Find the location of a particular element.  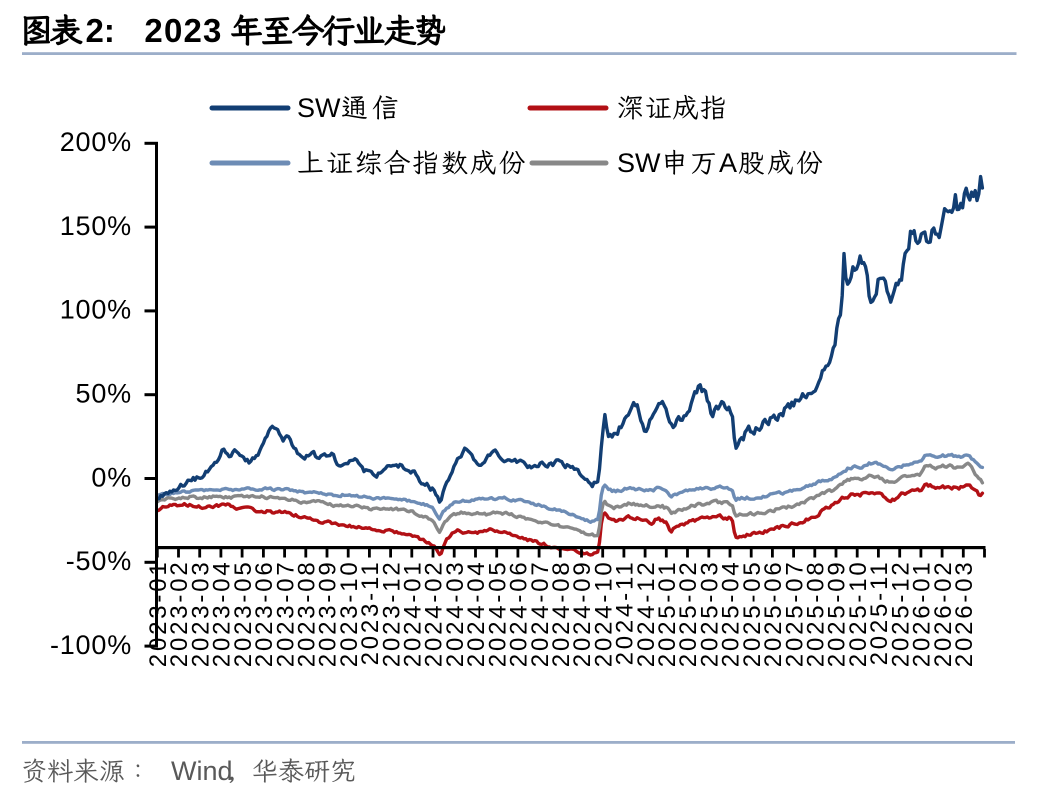

svg-text: 2025-12 is located at coordinates (900, 614).